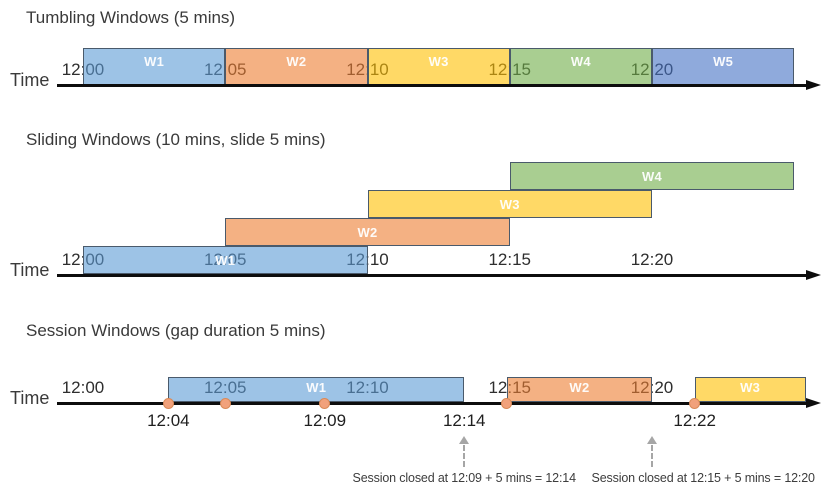 Image resolution: width=829 pixels, height=498 pixels. I want to click on section-title-session: Session Windows (gap duration 5 mins), so click(176, 330).